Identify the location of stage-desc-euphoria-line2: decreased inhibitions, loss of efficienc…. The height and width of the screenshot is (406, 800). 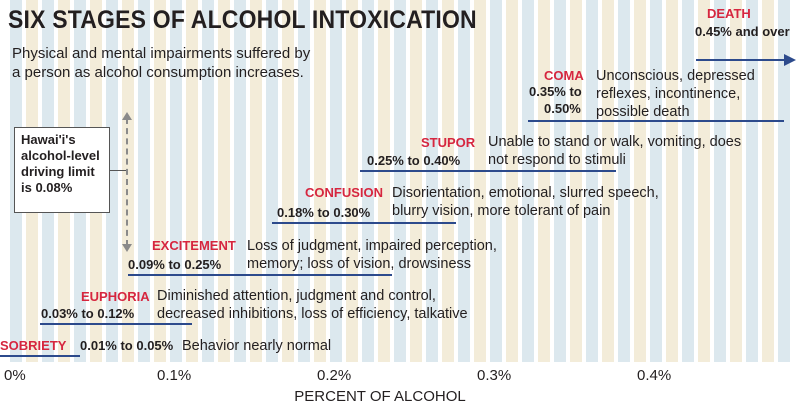
(312, 314).